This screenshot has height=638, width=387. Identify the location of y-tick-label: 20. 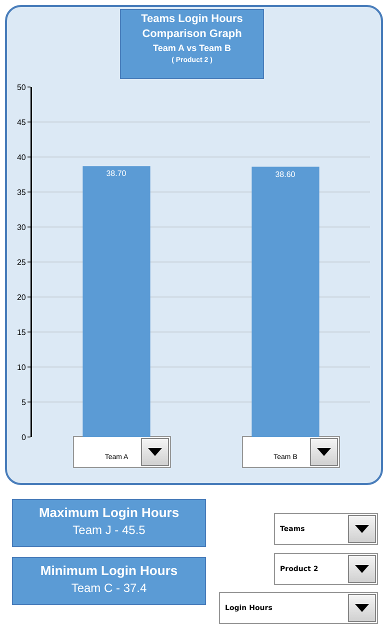
(21, 297).